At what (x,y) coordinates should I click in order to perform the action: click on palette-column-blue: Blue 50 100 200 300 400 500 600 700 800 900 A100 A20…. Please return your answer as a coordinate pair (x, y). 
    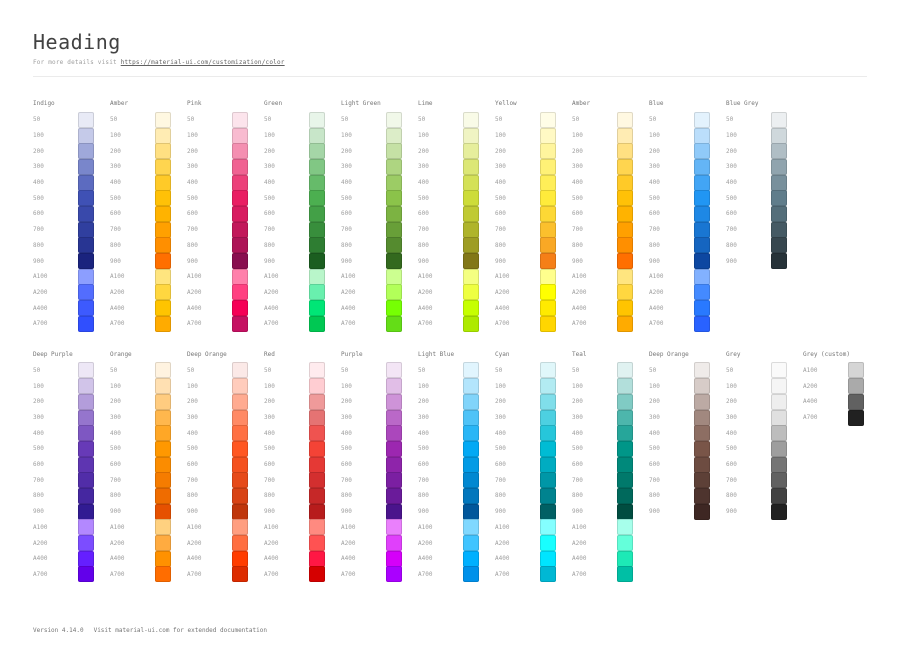
    Looking at the image, I should click on (687, 215).